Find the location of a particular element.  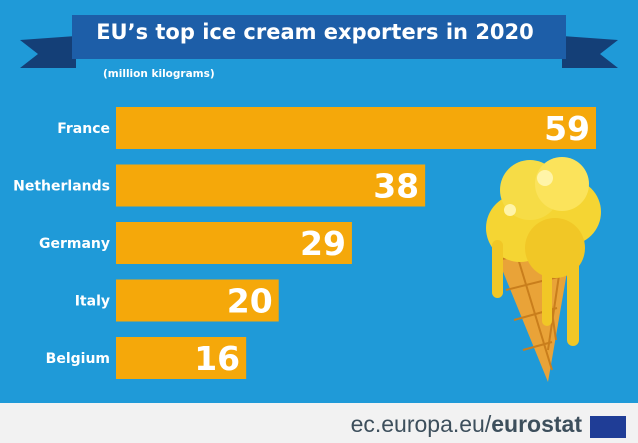

title-ribbon is located at coordinates (319, 41).